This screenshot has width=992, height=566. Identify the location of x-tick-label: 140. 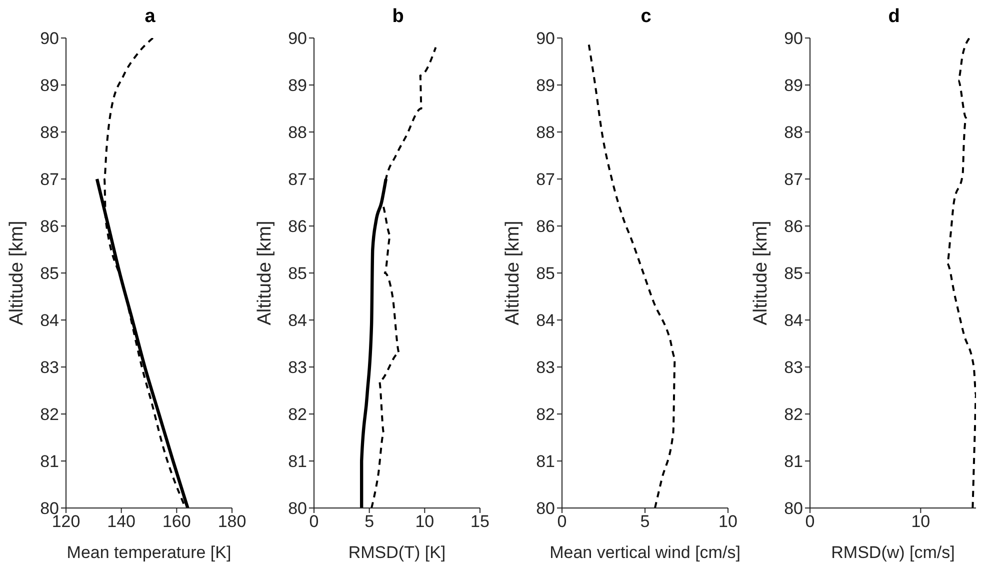
(121, 522).